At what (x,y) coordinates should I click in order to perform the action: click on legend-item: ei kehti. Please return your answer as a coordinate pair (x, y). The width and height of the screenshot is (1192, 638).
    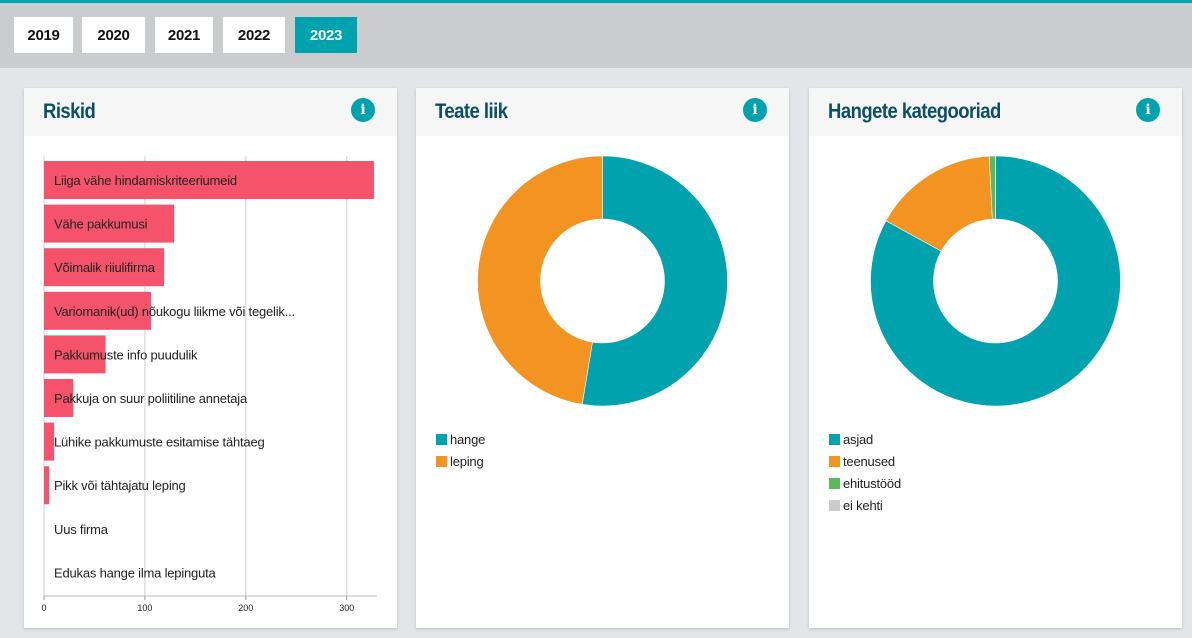
    Looking at the image, I should click on (865, 505).